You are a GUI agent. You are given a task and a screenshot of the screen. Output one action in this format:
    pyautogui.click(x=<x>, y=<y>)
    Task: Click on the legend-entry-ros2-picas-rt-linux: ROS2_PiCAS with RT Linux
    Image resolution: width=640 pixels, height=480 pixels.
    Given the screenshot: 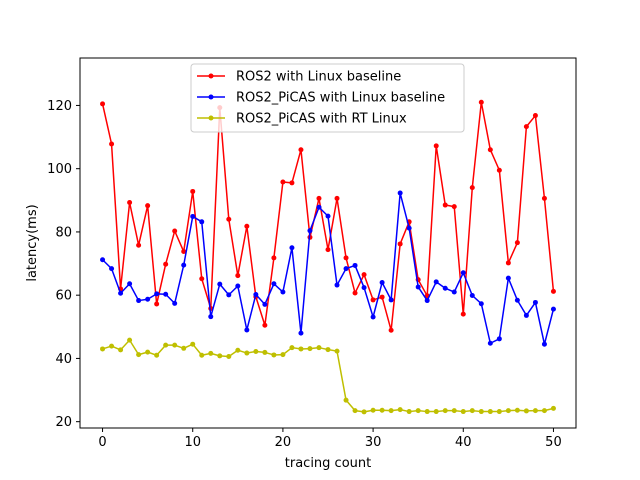 What is the action you would take?
    pyautogui.click(x=302, y=119)
    